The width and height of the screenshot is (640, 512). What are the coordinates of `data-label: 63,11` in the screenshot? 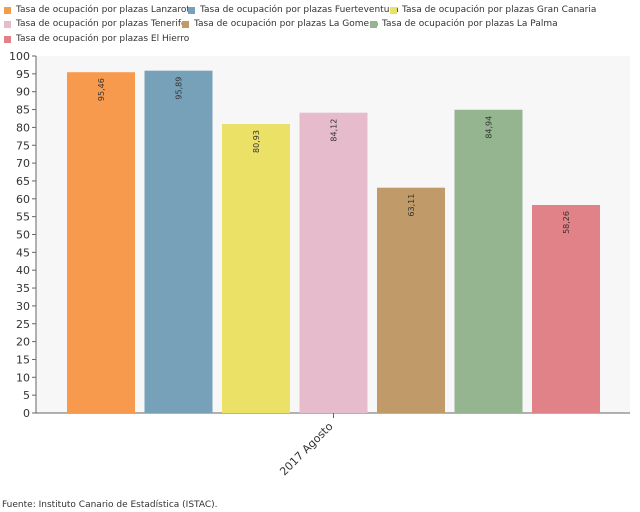 It's located at (411, 205).